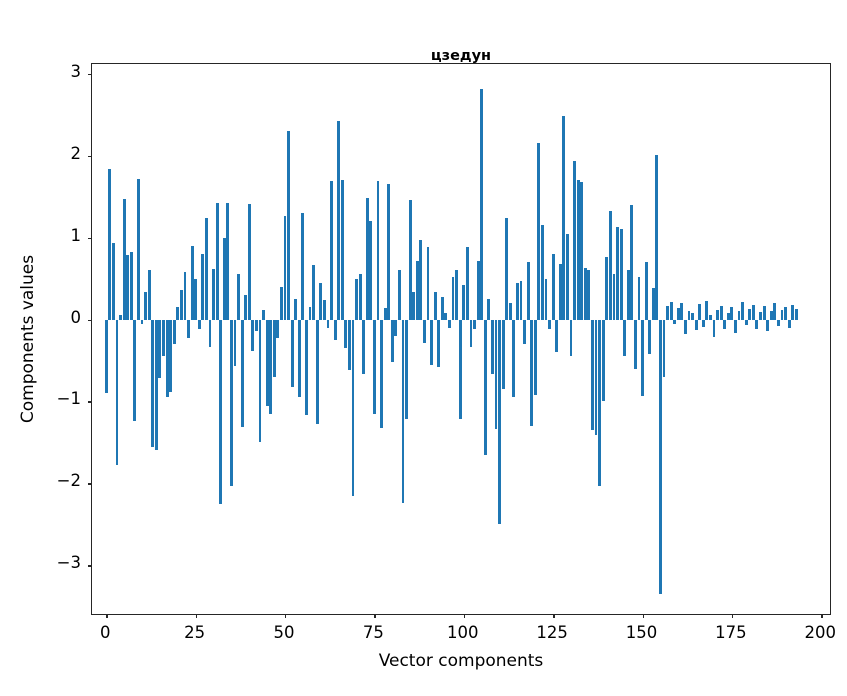 The image size is (847, 696). I want to click on y-tick-label: 1, so click(76, 235).